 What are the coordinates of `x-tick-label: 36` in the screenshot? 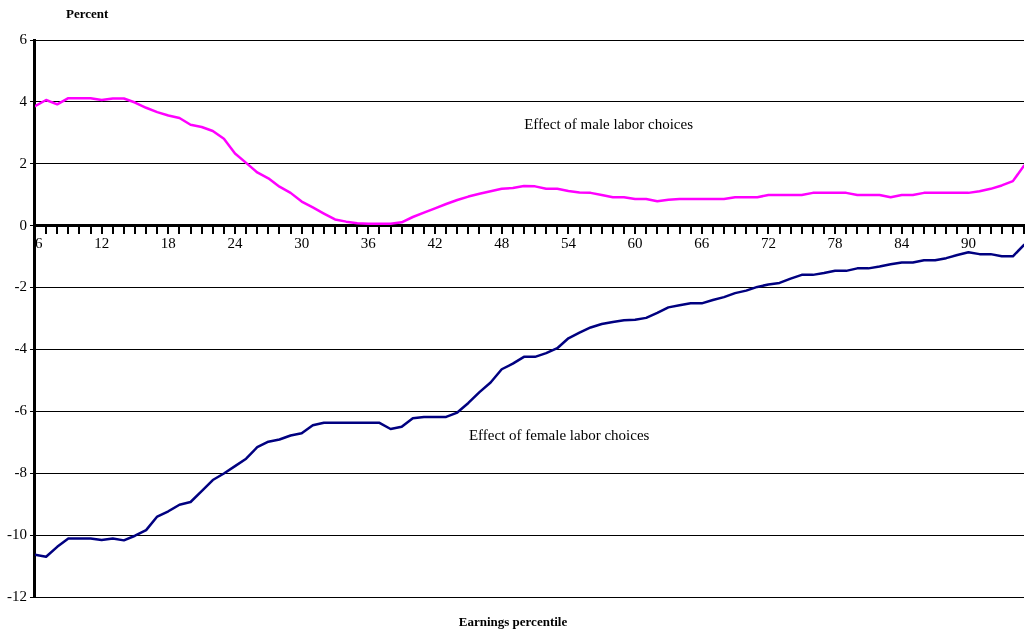 It's located at (368, 242).